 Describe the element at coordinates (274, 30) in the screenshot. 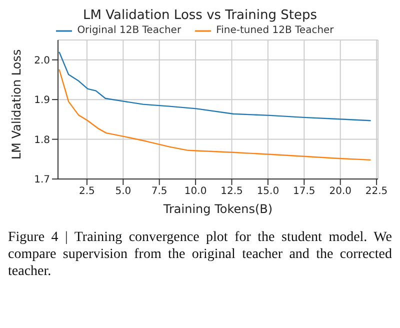

I see `legend-label: Fine-tuned 12B Teacher` at that location.